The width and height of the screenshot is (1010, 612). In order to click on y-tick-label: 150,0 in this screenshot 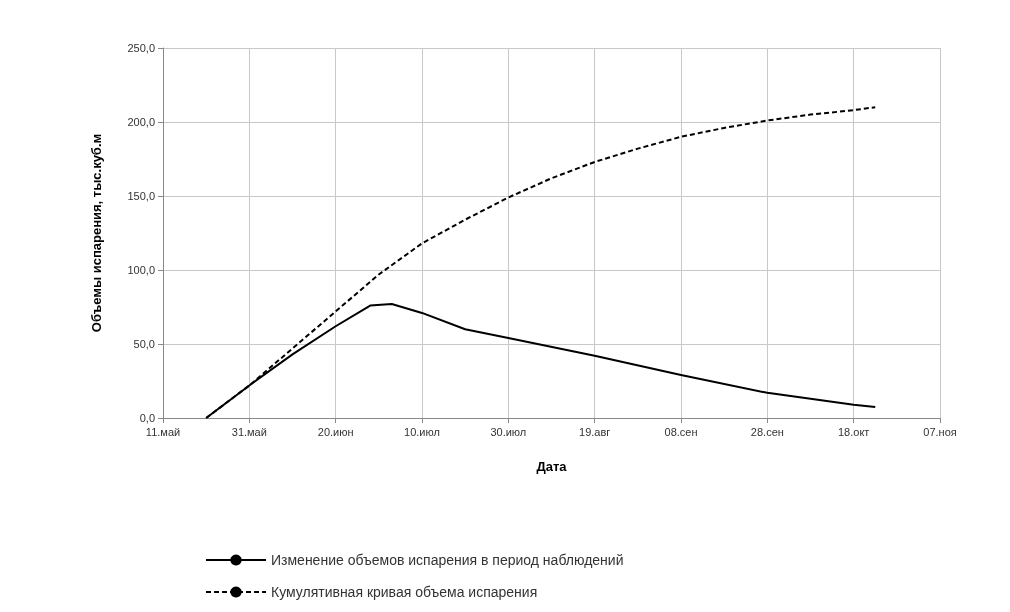, I will do `click(141, 196)`.